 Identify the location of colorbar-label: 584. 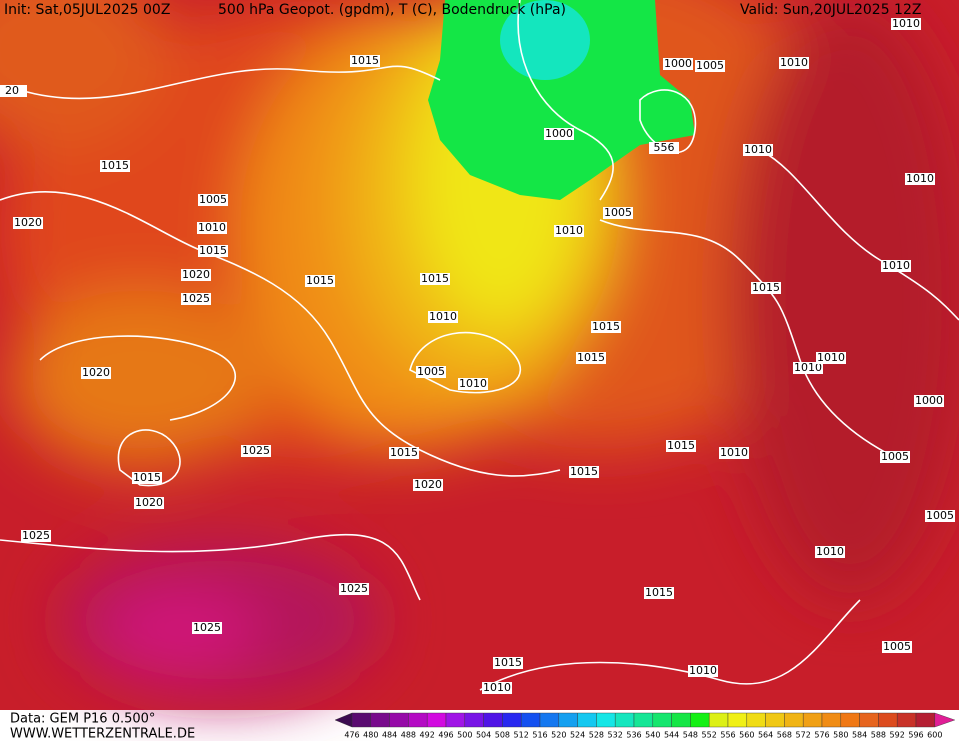
(859, 735).